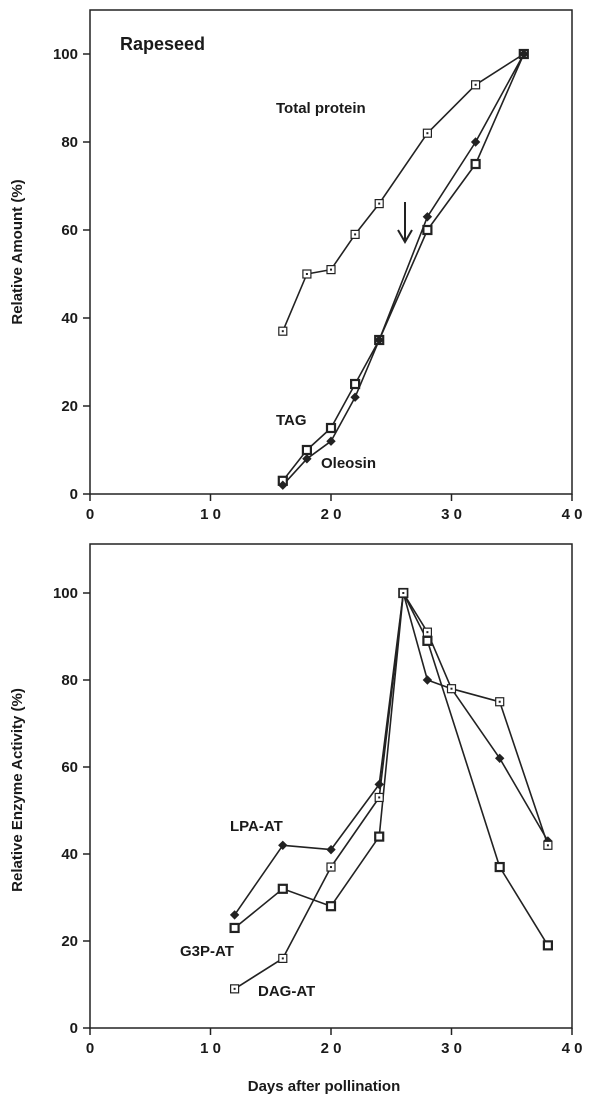  What do you see at coordinates (348, 463) in the screenshot?
I see `label-oleosin: Oleosin` at bounding box center [348, 463].